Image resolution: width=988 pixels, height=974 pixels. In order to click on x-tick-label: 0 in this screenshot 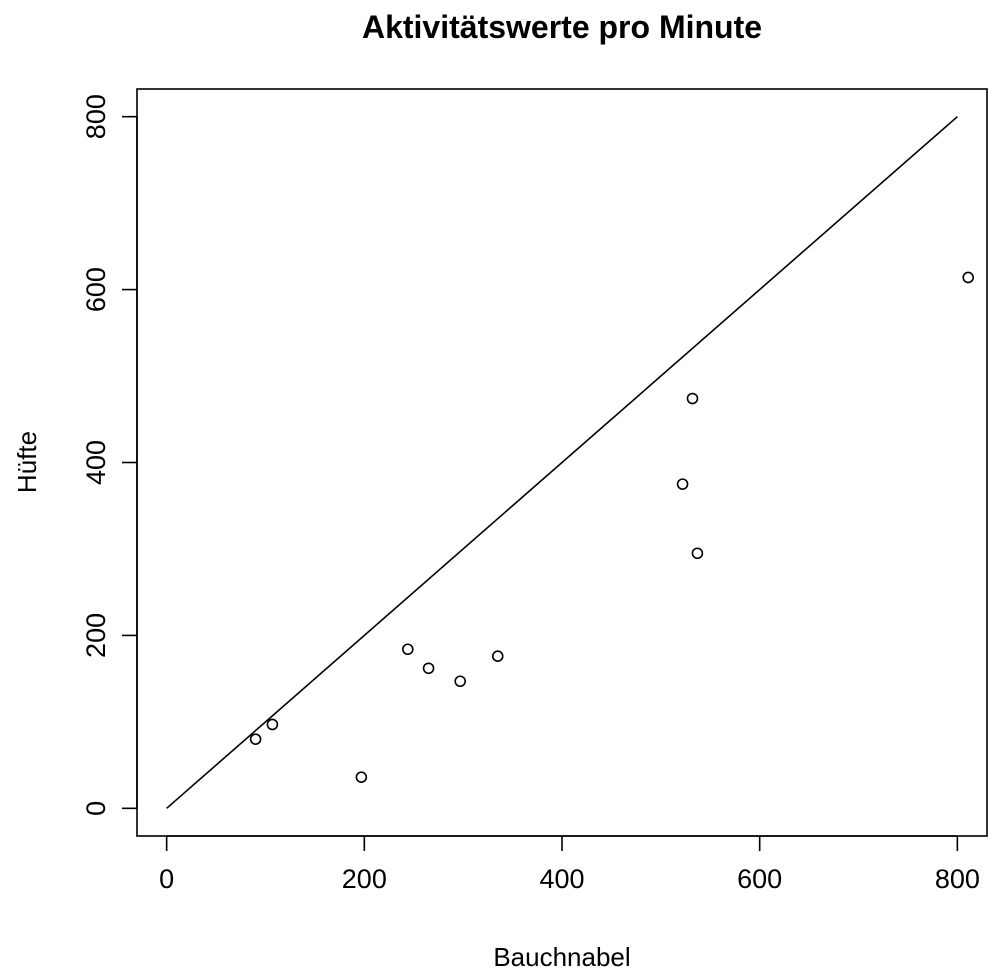, I will do `click(166, 879)`.